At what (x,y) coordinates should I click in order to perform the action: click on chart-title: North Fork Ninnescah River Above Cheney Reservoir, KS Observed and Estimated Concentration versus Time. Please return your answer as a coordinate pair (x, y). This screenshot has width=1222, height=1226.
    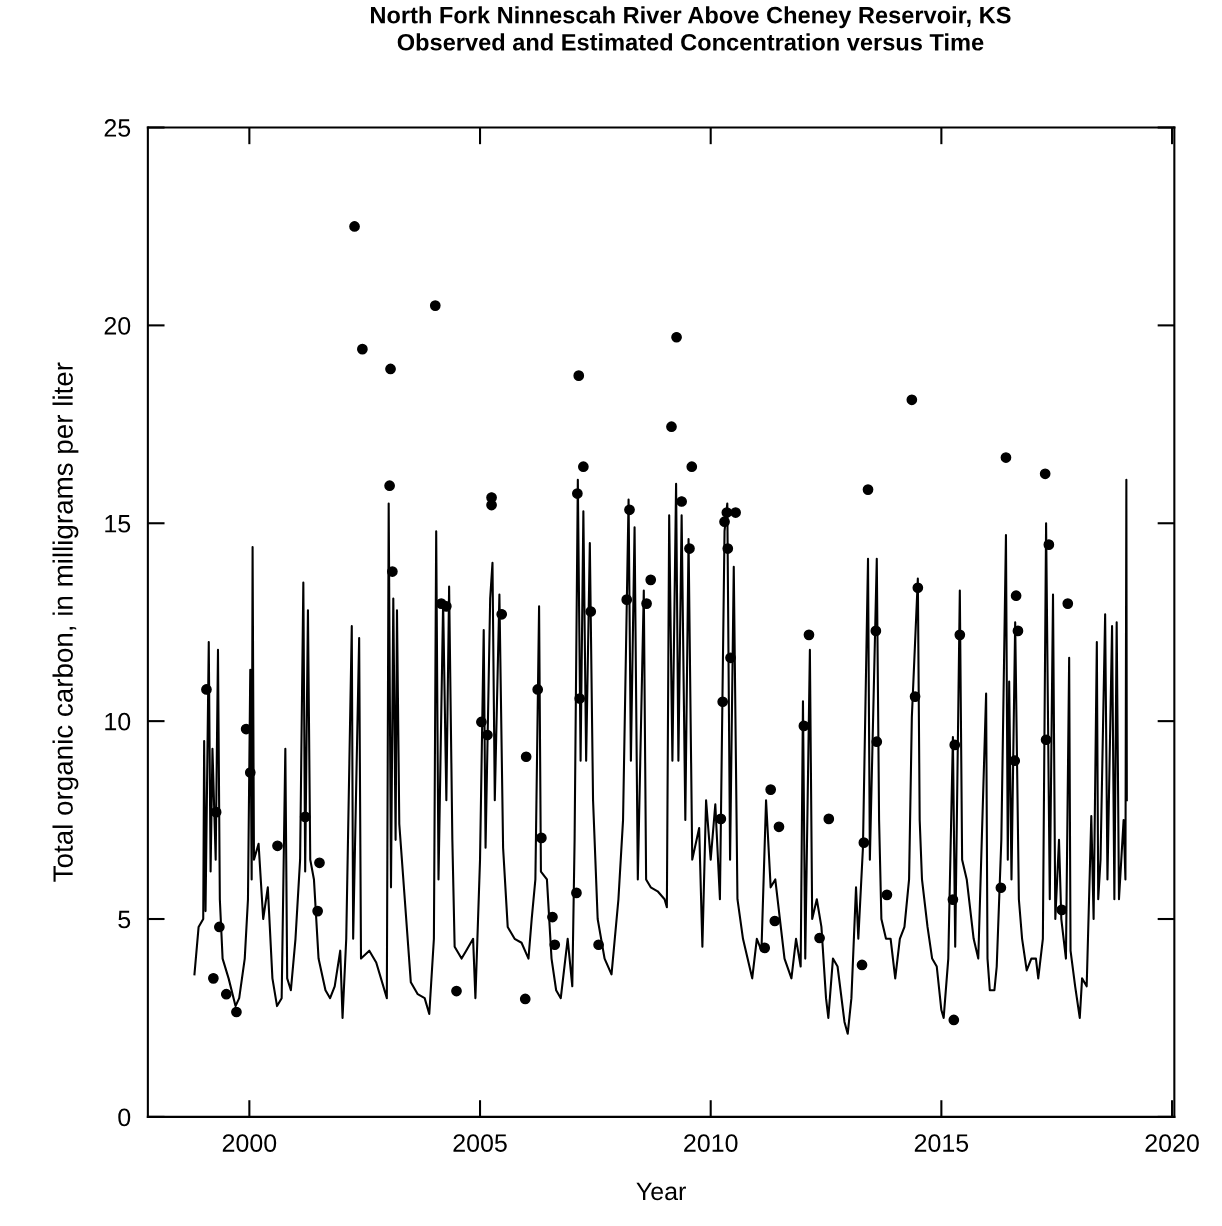
    Looking at the image, I should click on (691, 28).